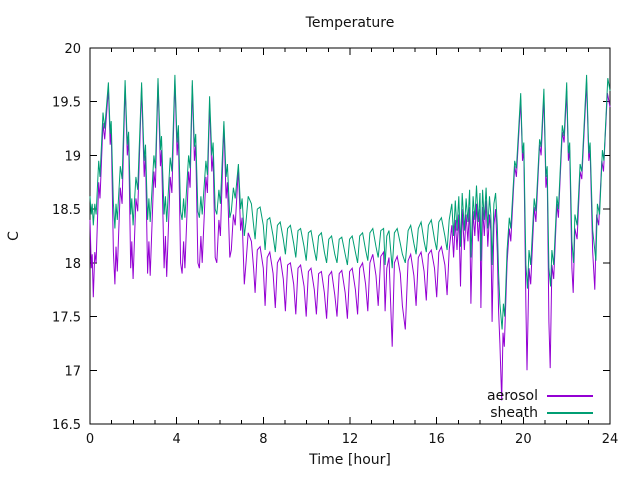 This screenshot has width=640, height=480. What do you see at coordinates (66, 425) in the screenshot?
I see `y-tick-label: 16.5` at bounding box center [66, 425].